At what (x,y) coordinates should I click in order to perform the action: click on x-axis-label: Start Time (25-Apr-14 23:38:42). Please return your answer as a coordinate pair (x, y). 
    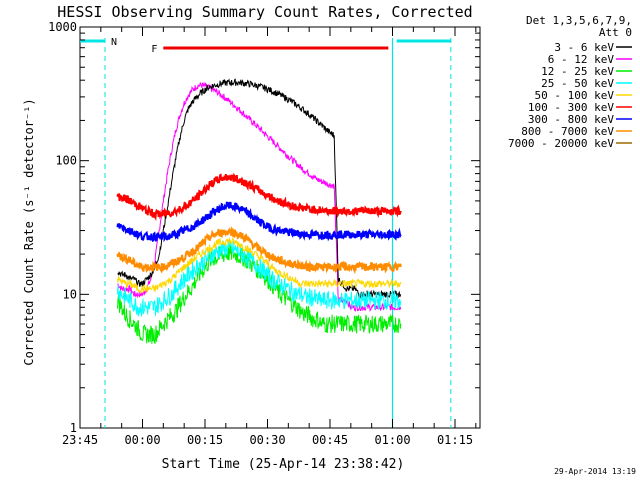
    Looking at the image, I should click on (283, 464).